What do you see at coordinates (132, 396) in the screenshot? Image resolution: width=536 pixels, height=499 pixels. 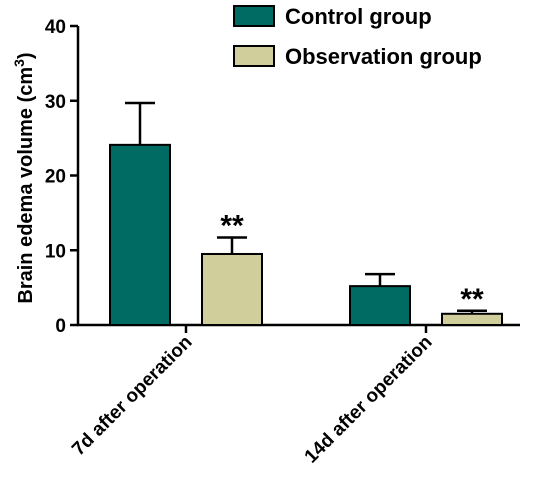 I see `x-tick-label: 7d after operation` at bounding box center [132, 396].